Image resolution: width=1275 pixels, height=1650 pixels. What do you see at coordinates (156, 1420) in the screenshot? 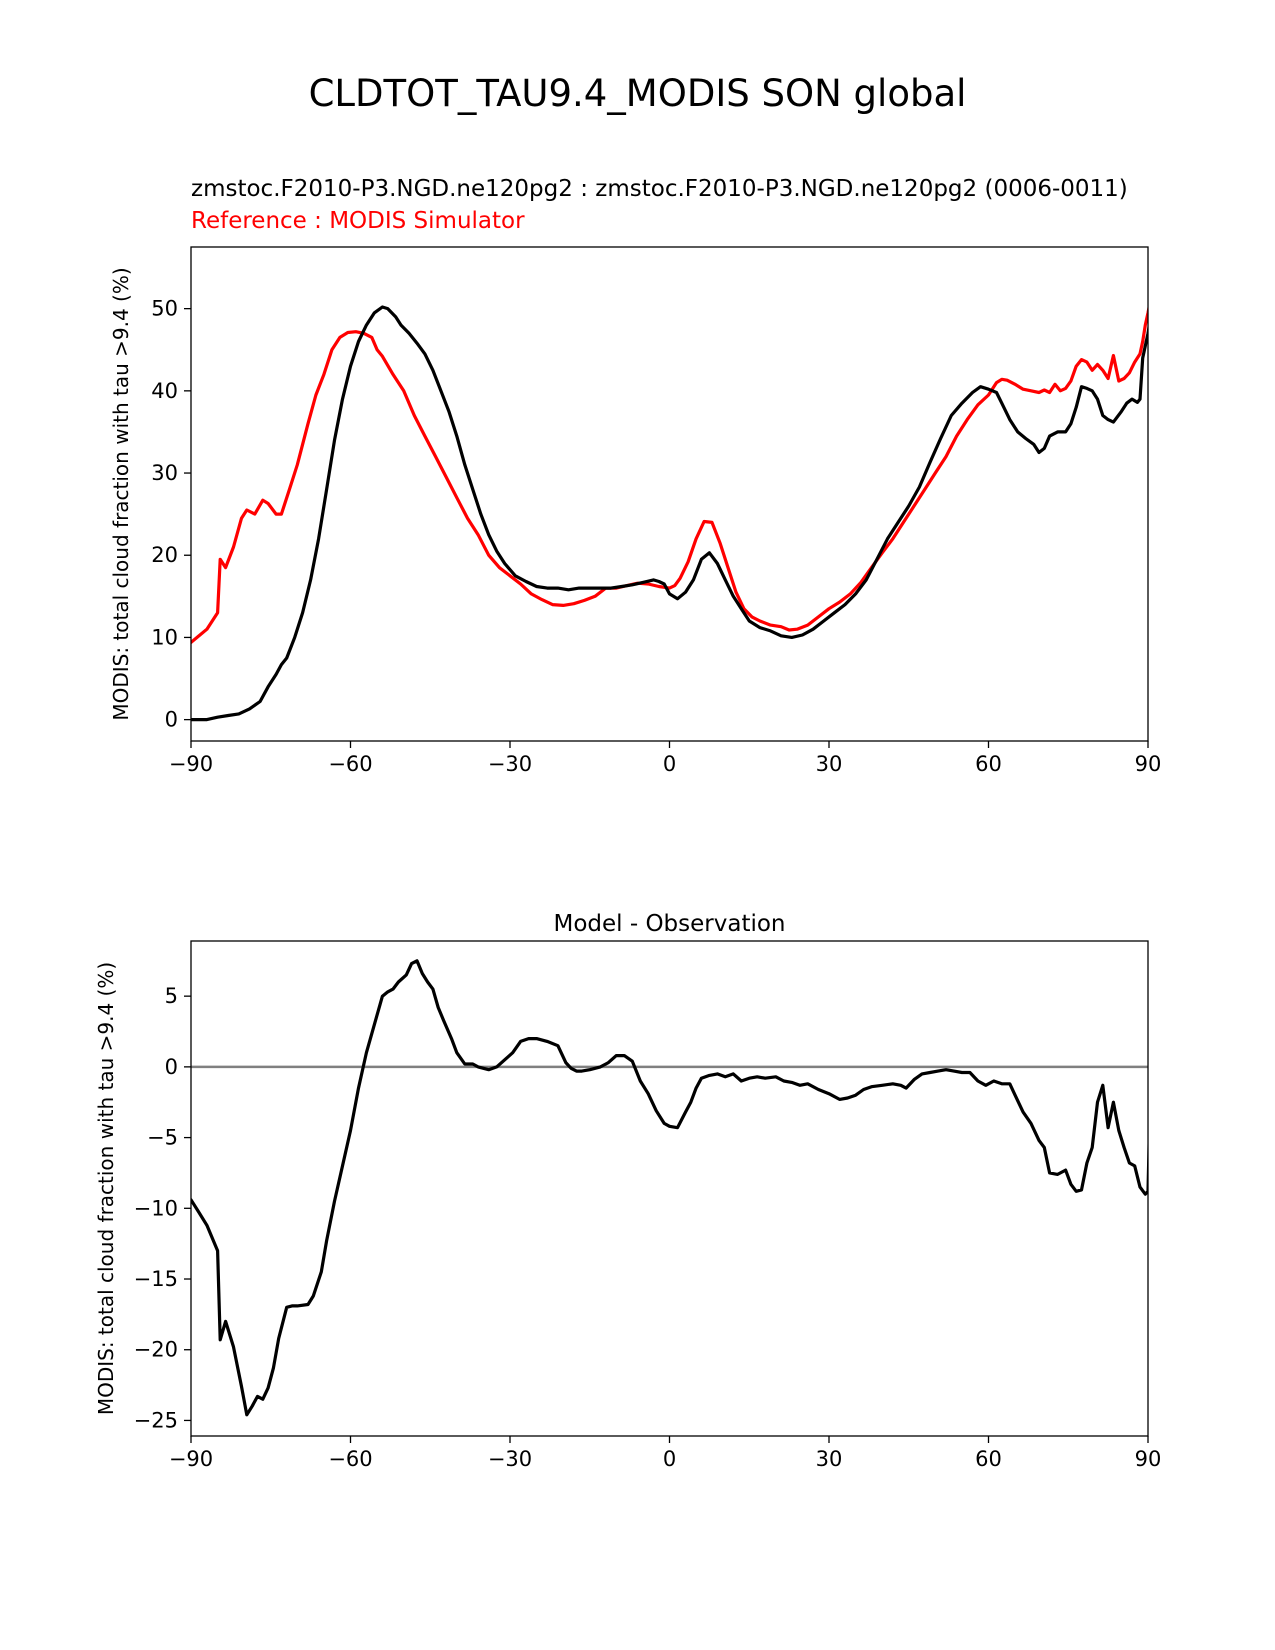
I see `y-tick-label: −25` at bounding box center [156, 1420].